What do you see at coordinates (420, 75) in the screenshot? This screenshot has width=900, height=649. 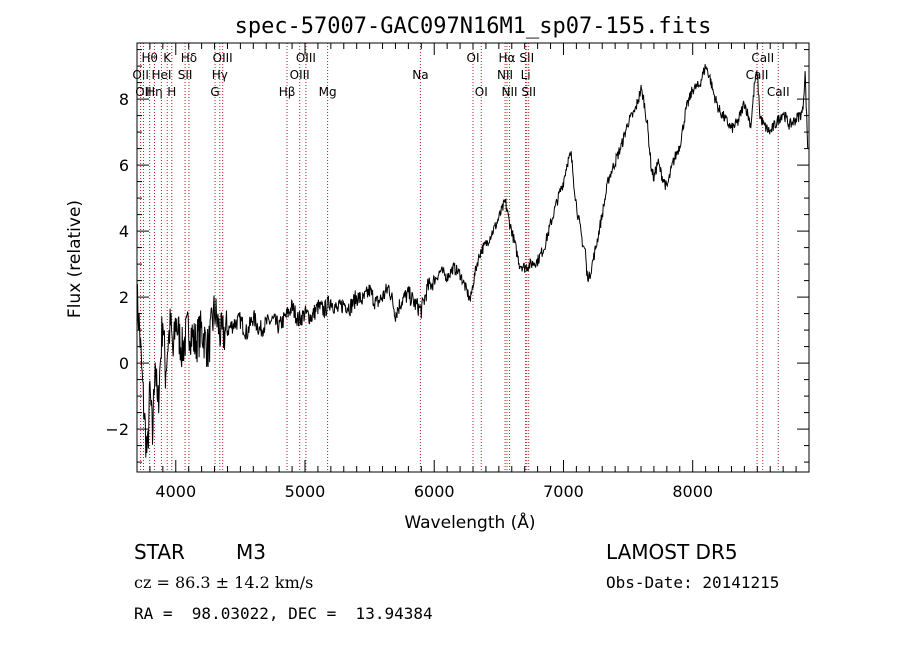 I see `marker-label: Na` at bounding box center [420, 75].